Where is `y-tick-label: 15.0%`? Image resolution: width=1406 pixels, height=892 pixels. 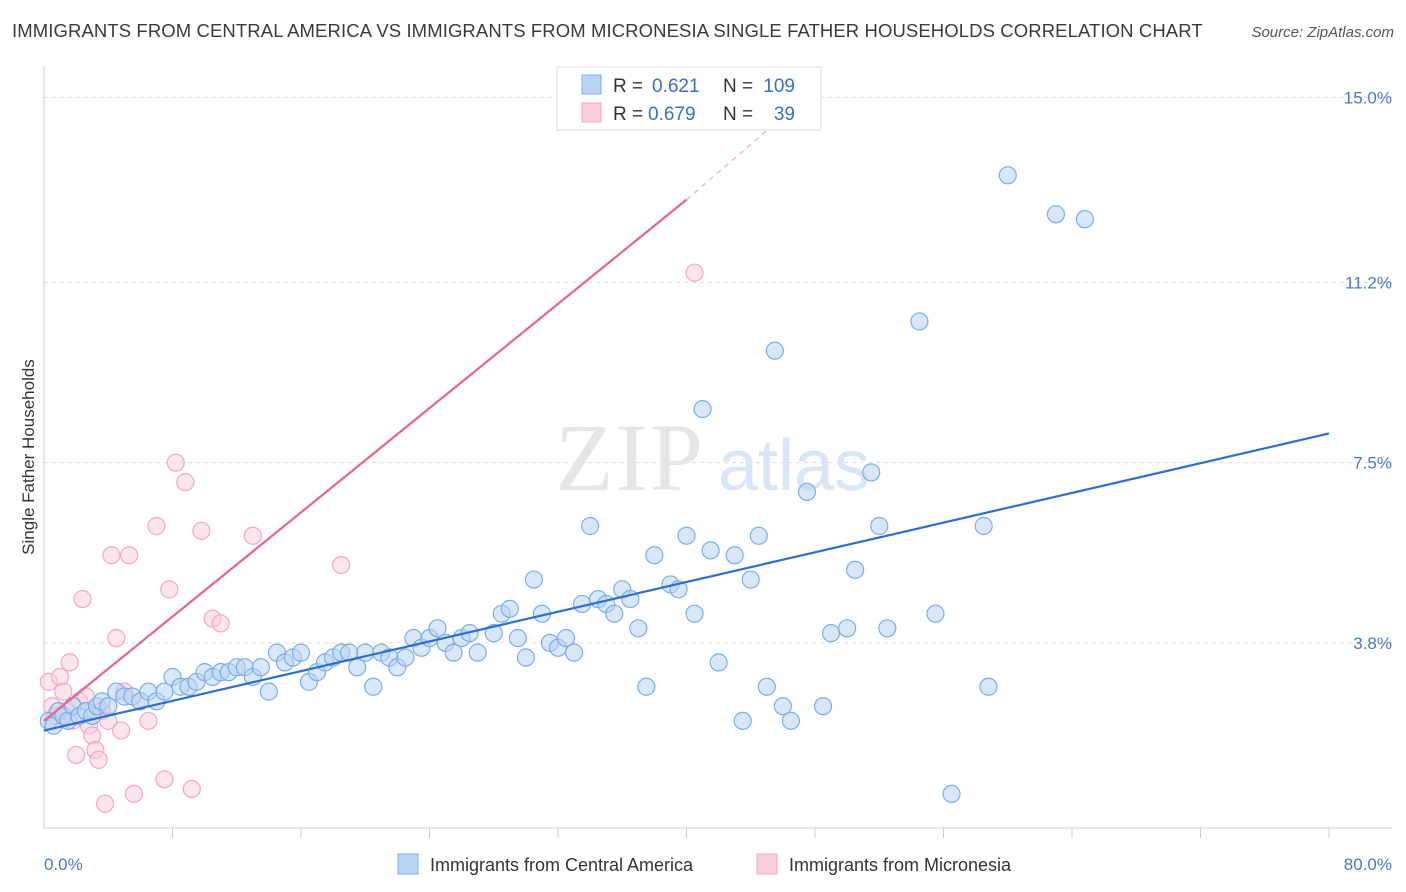
y-tick-label: 15.0% is located at coordinates (1368, 97).